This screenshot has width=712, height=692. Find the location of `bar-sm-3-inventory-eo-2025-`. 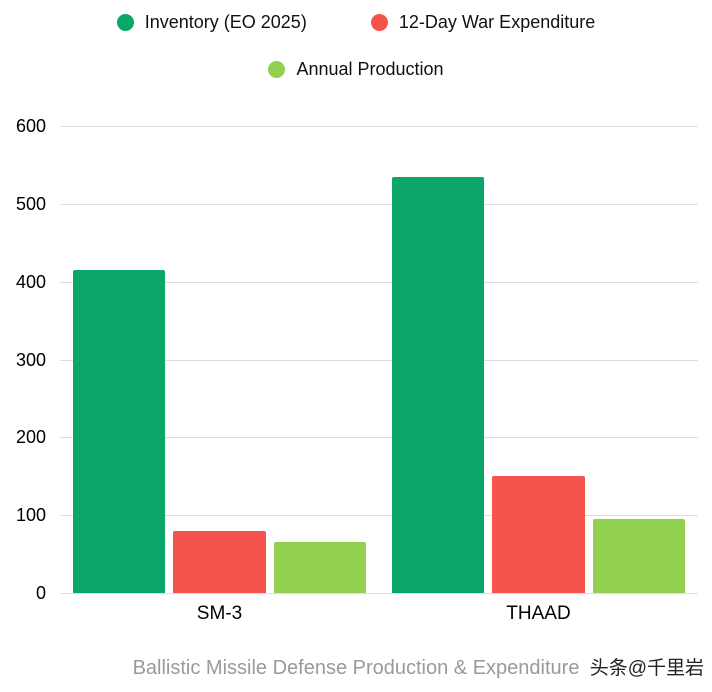

bar-sm-3-inventory-eo-2025- is located at coordinates (119, 431).